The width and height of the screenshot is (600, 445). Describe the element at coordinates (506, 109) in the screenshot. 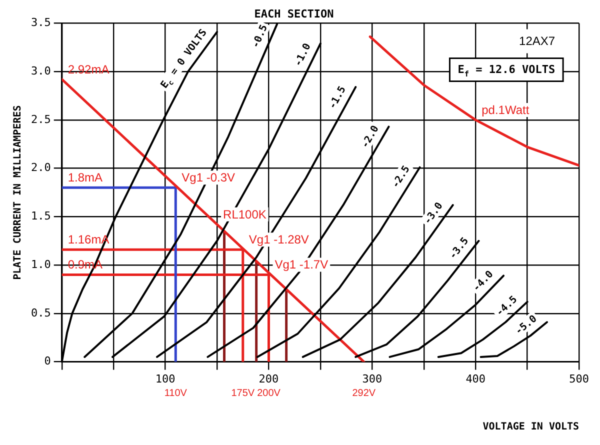

I see `annotation: pd.1Watt` at that location.